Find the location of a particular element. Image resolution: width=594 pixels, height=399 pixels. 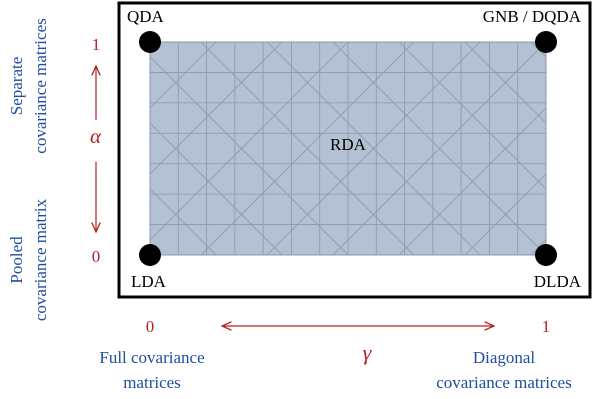

lda-corner-dot is located at coordinates (150, 255).